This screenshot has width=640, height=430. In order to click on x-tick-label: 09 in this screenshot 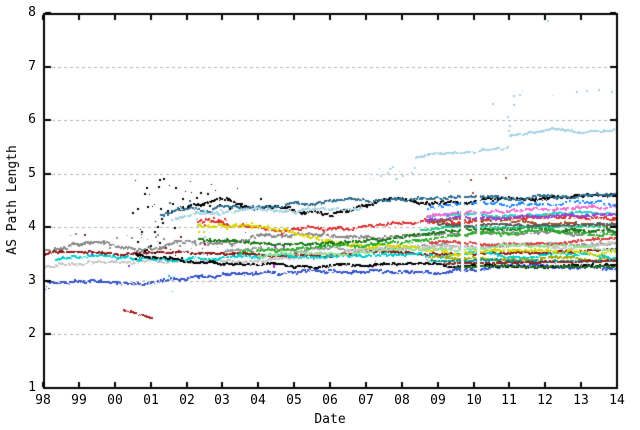, I will do `click(438, 400)`.